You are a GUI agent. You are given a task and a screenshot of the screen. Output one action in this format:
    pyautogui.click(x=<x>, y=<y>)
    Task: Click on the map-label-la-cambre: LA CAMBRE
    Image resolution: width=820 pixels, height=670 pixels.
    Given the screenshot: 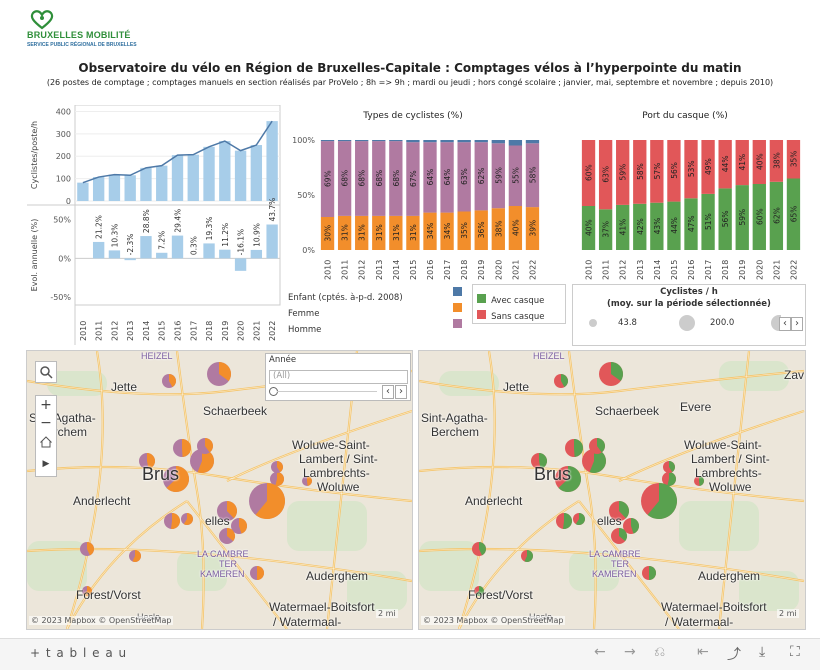 What is the action you would take?
    pyautogui.click(x=615, y=554)
    